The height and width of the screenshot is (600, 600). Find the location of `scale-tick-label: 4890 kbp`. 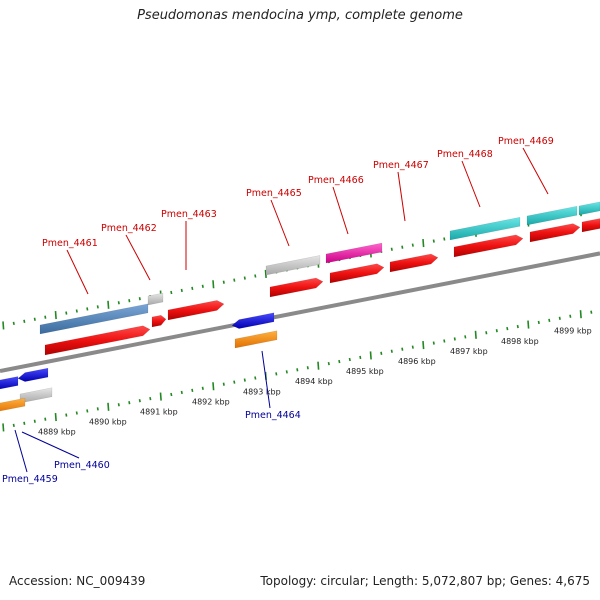

scale-tick-label: 4890 kbp is located at coordinates (108, 422).